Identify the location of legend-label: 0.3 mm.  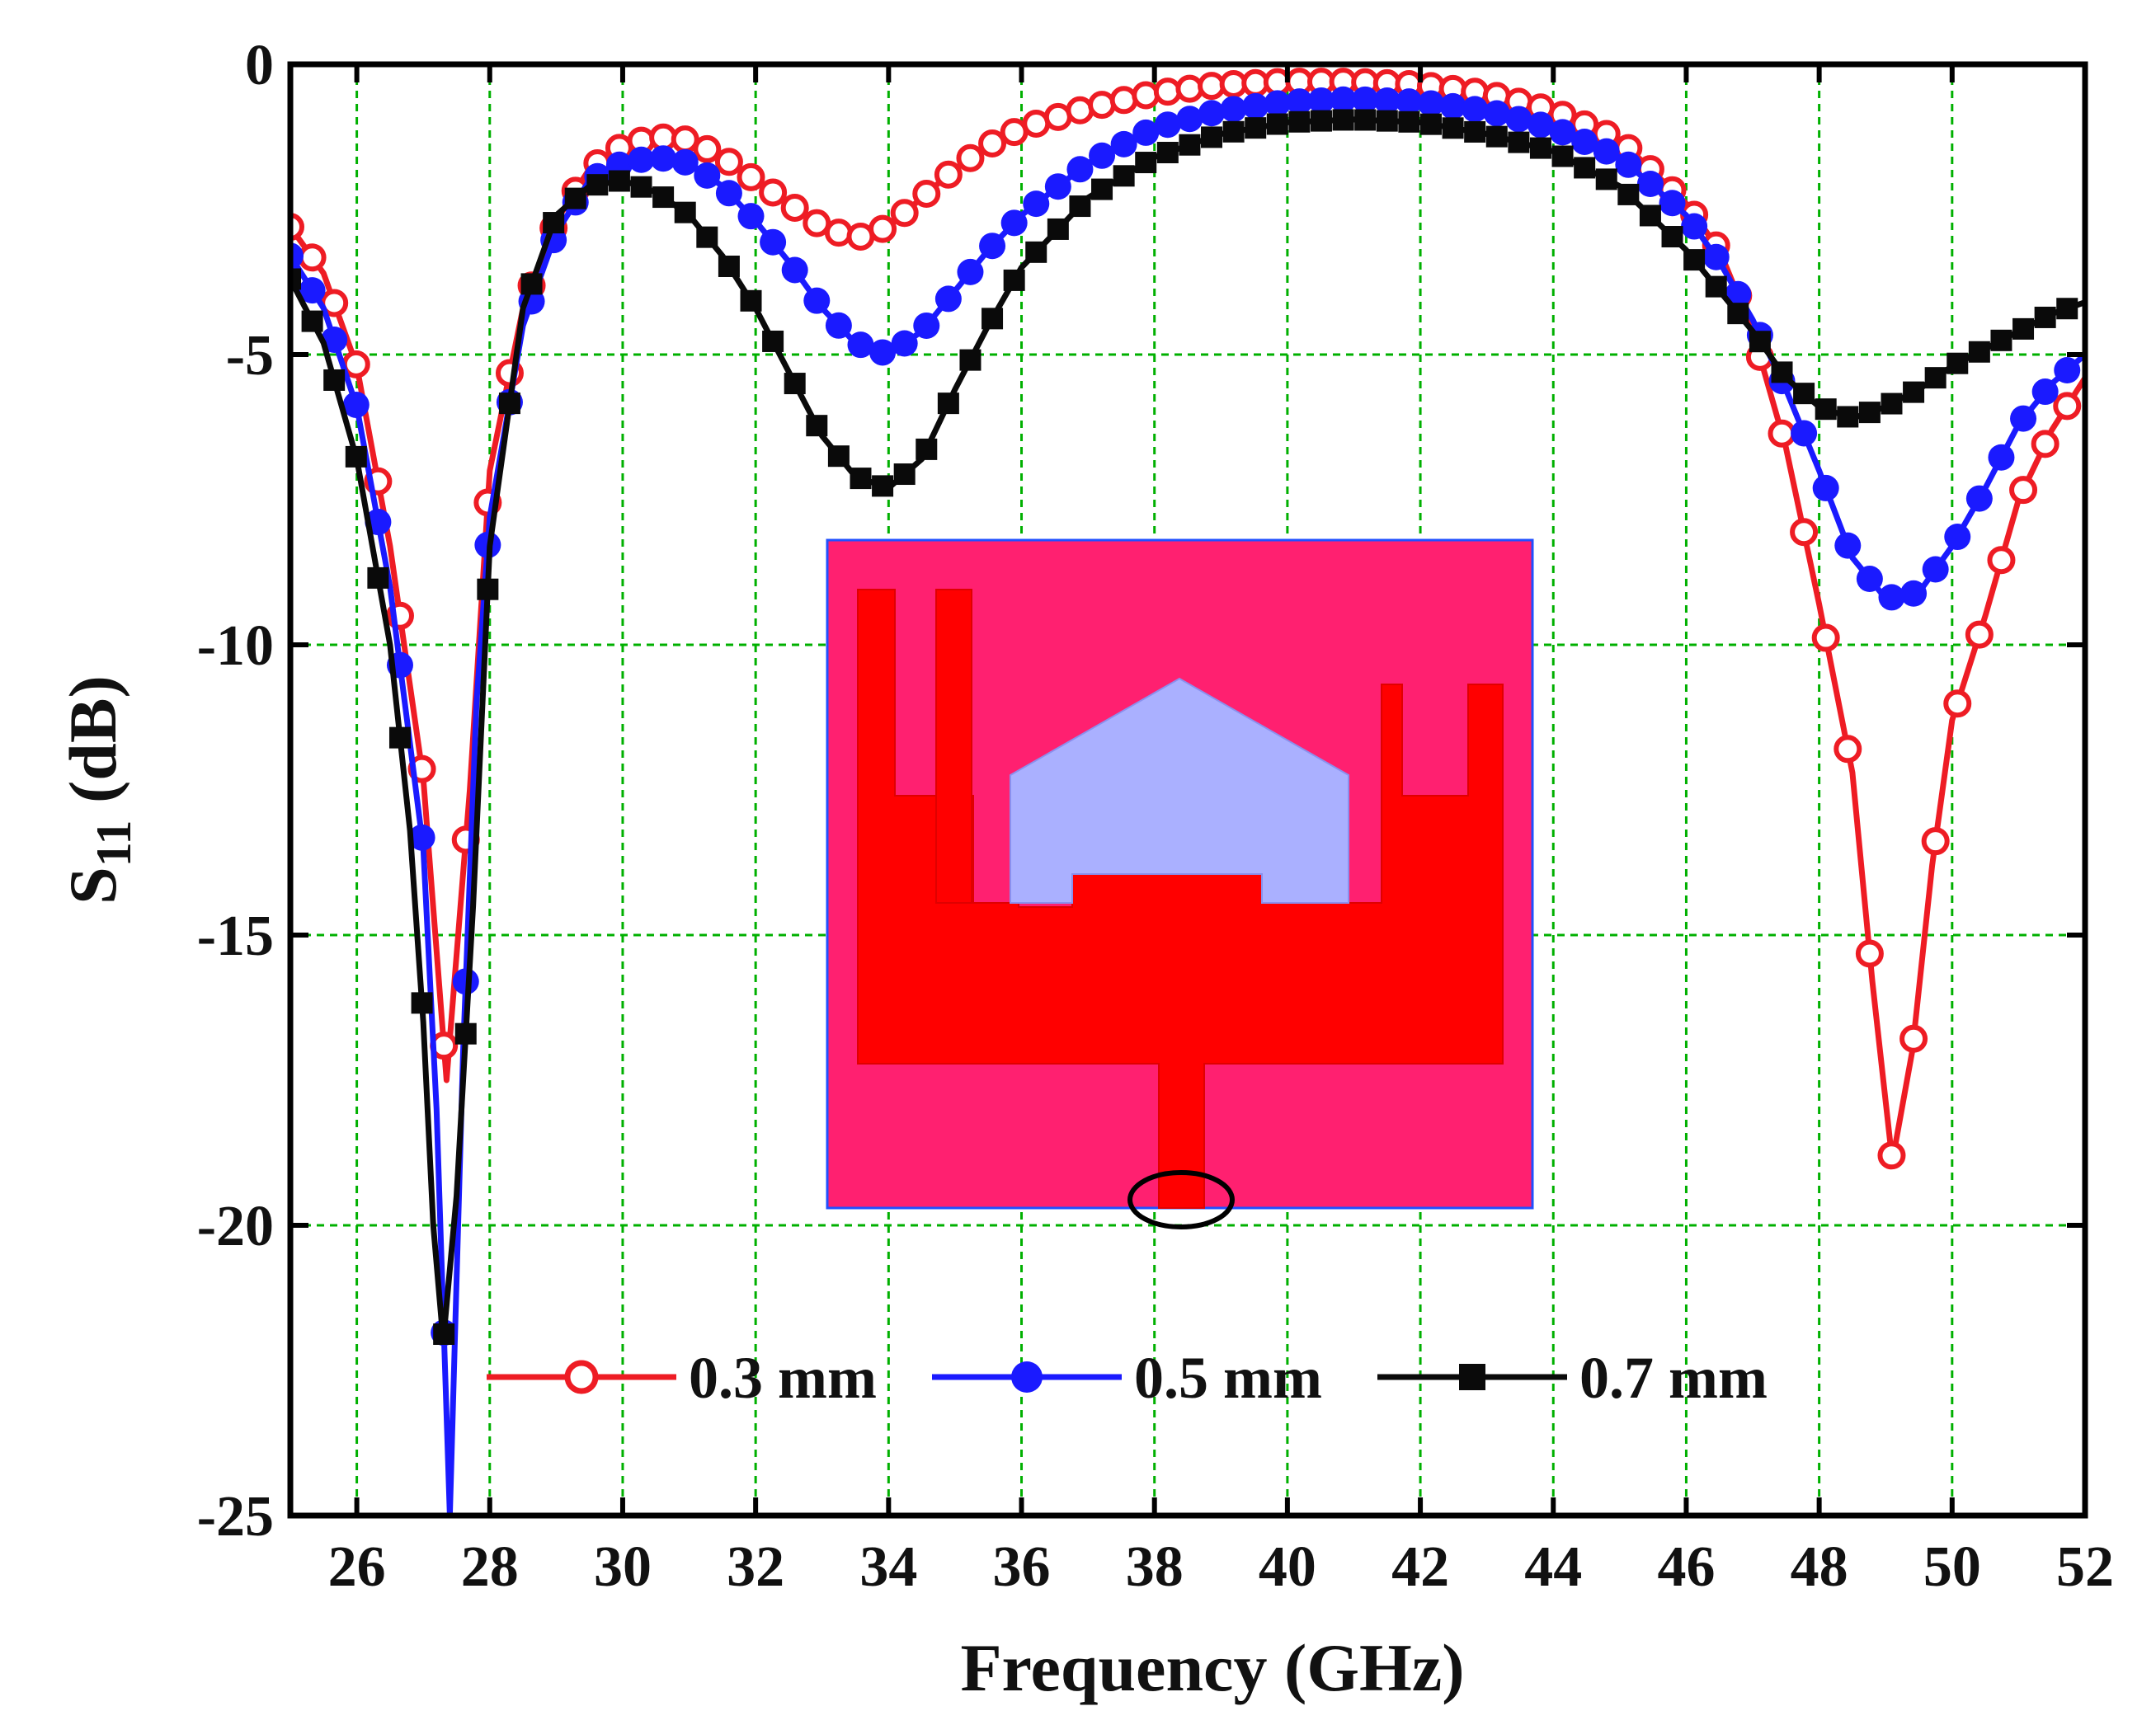
(783, 1378).